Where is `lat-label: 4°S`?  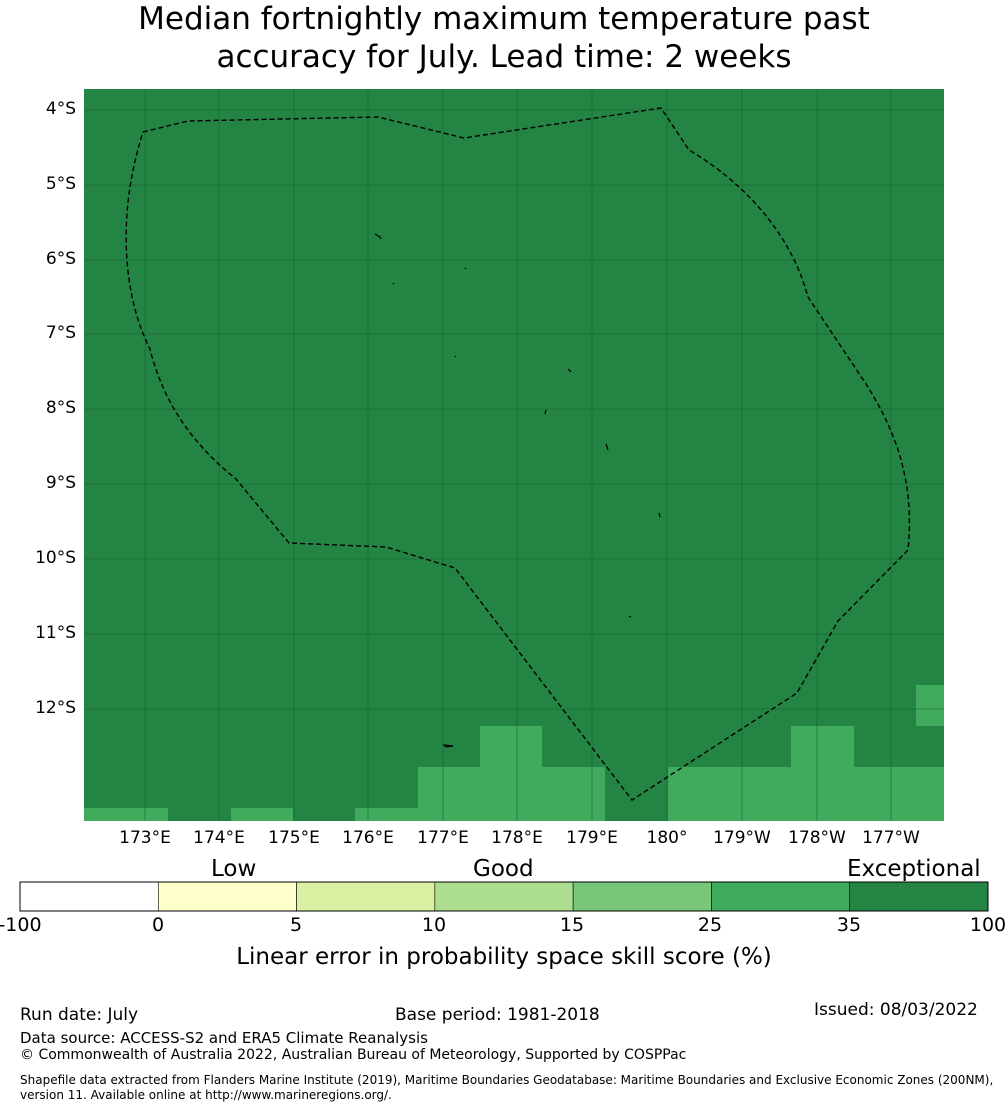
lat-label: 4°S is located at coordinates (60, 109).